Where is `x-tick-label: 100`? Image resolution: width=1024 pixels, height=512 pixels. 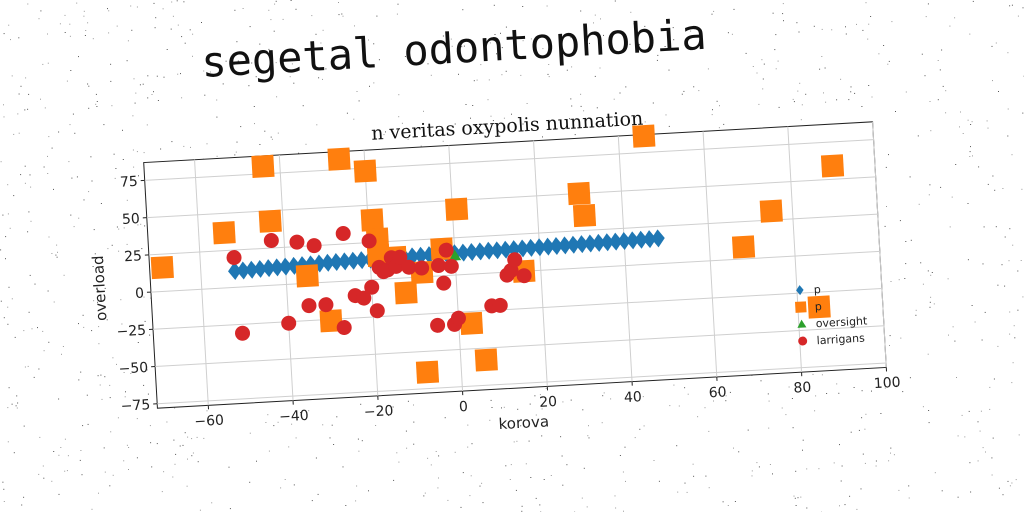 x-tick-label: 100 is located at coordinates (887, 383).